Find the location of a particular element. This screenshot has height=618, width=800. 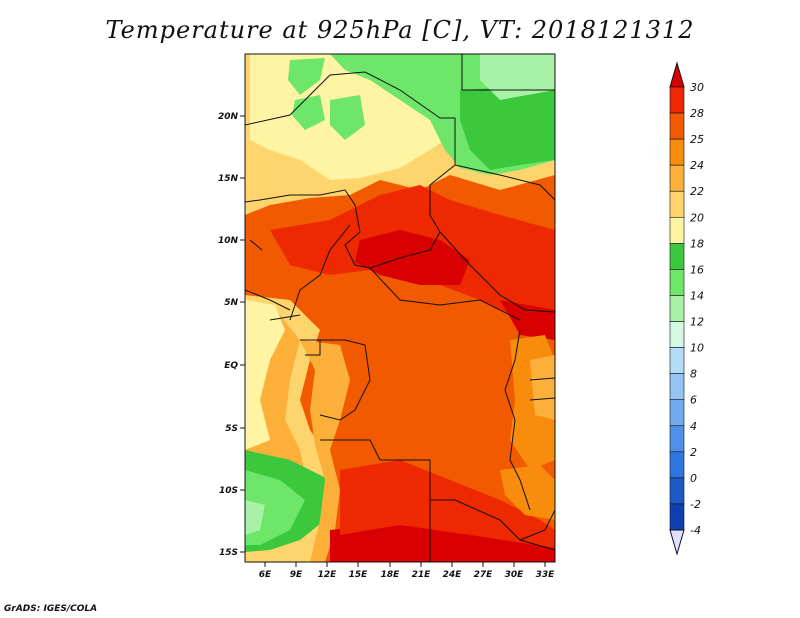

lon-label: 24E is located at coordinates (453, 575).